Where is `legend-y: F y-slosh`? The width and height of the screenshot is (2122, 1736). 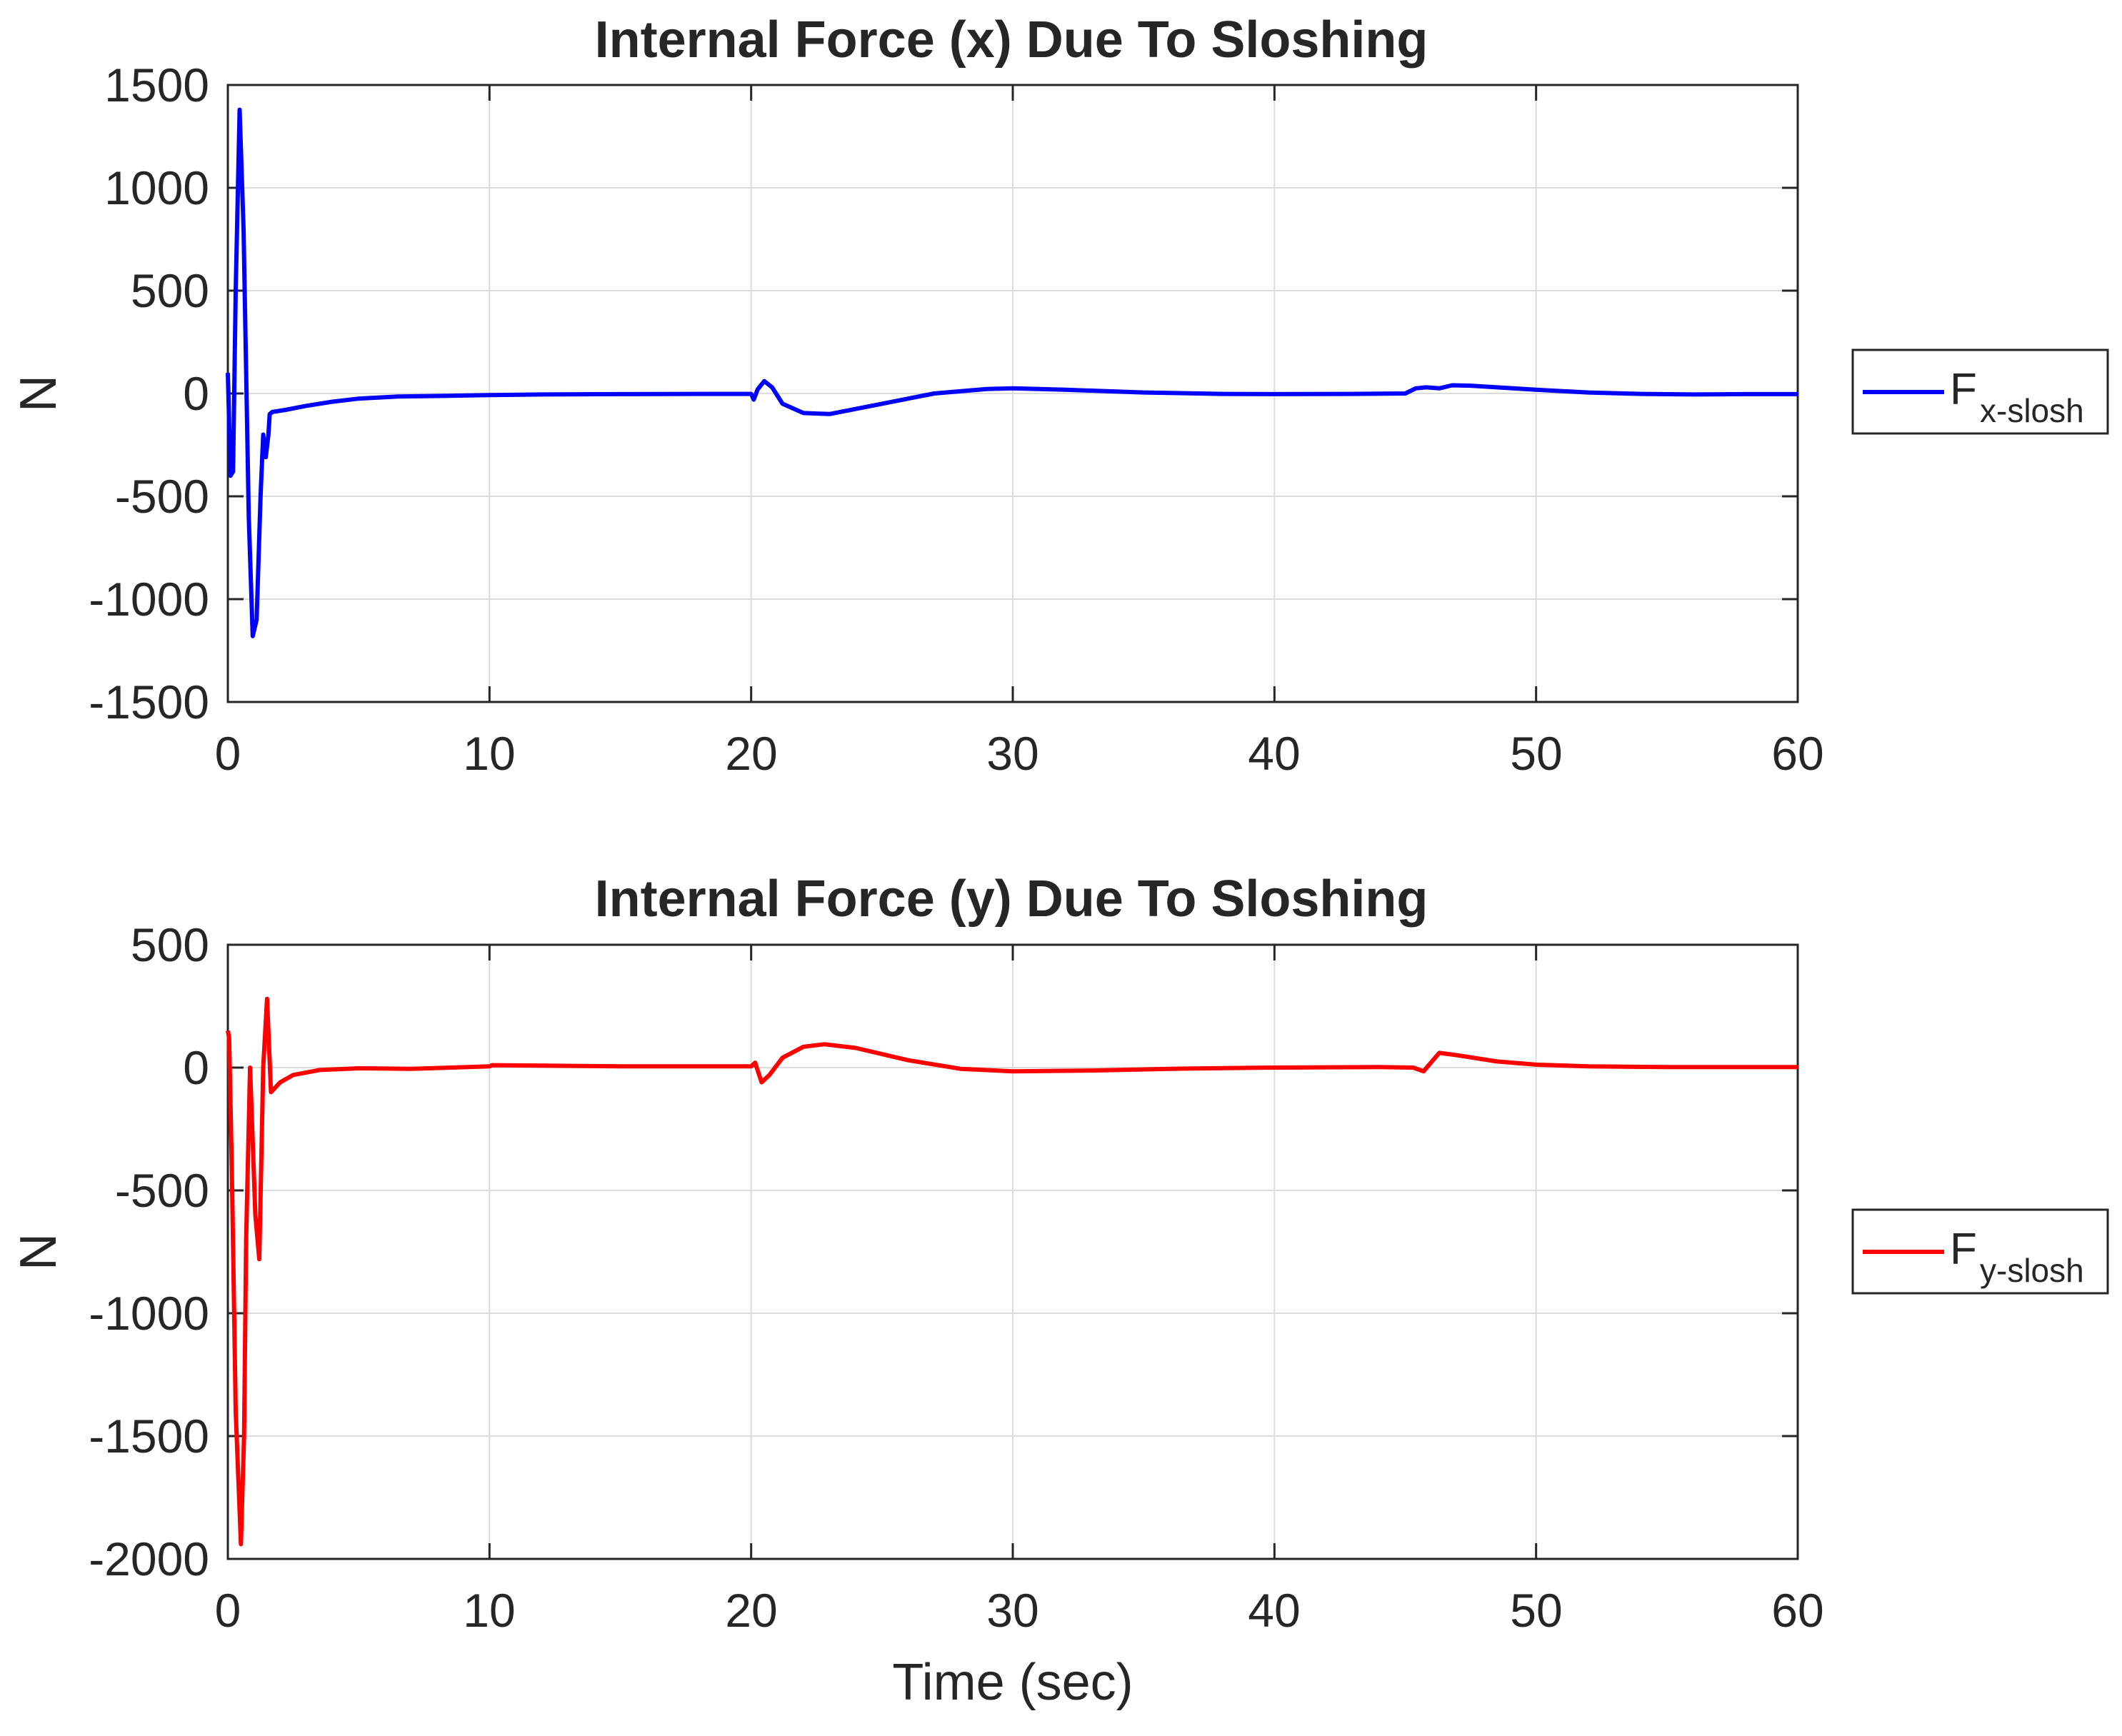
legend-y: F y-slosh is located at coordinates (1980, 1251).